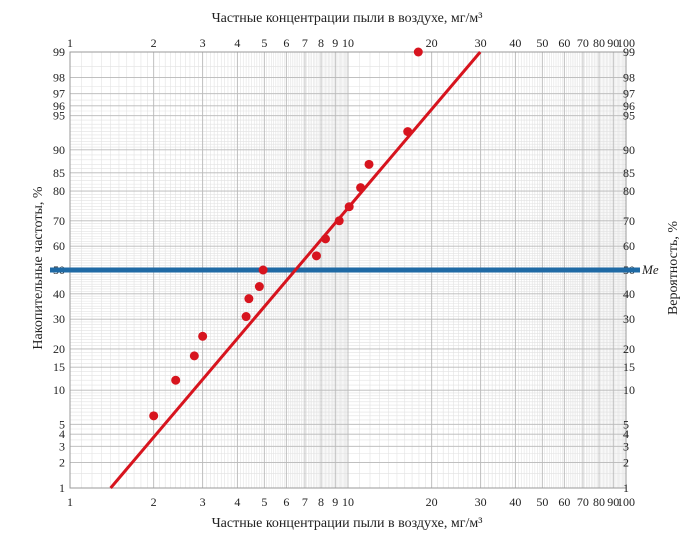 The width and height of the screenshot is (694, 542). Describe the element at coordinates (599, 43) in the screenshot. I see `x-tick-label-top: 80` at that location.